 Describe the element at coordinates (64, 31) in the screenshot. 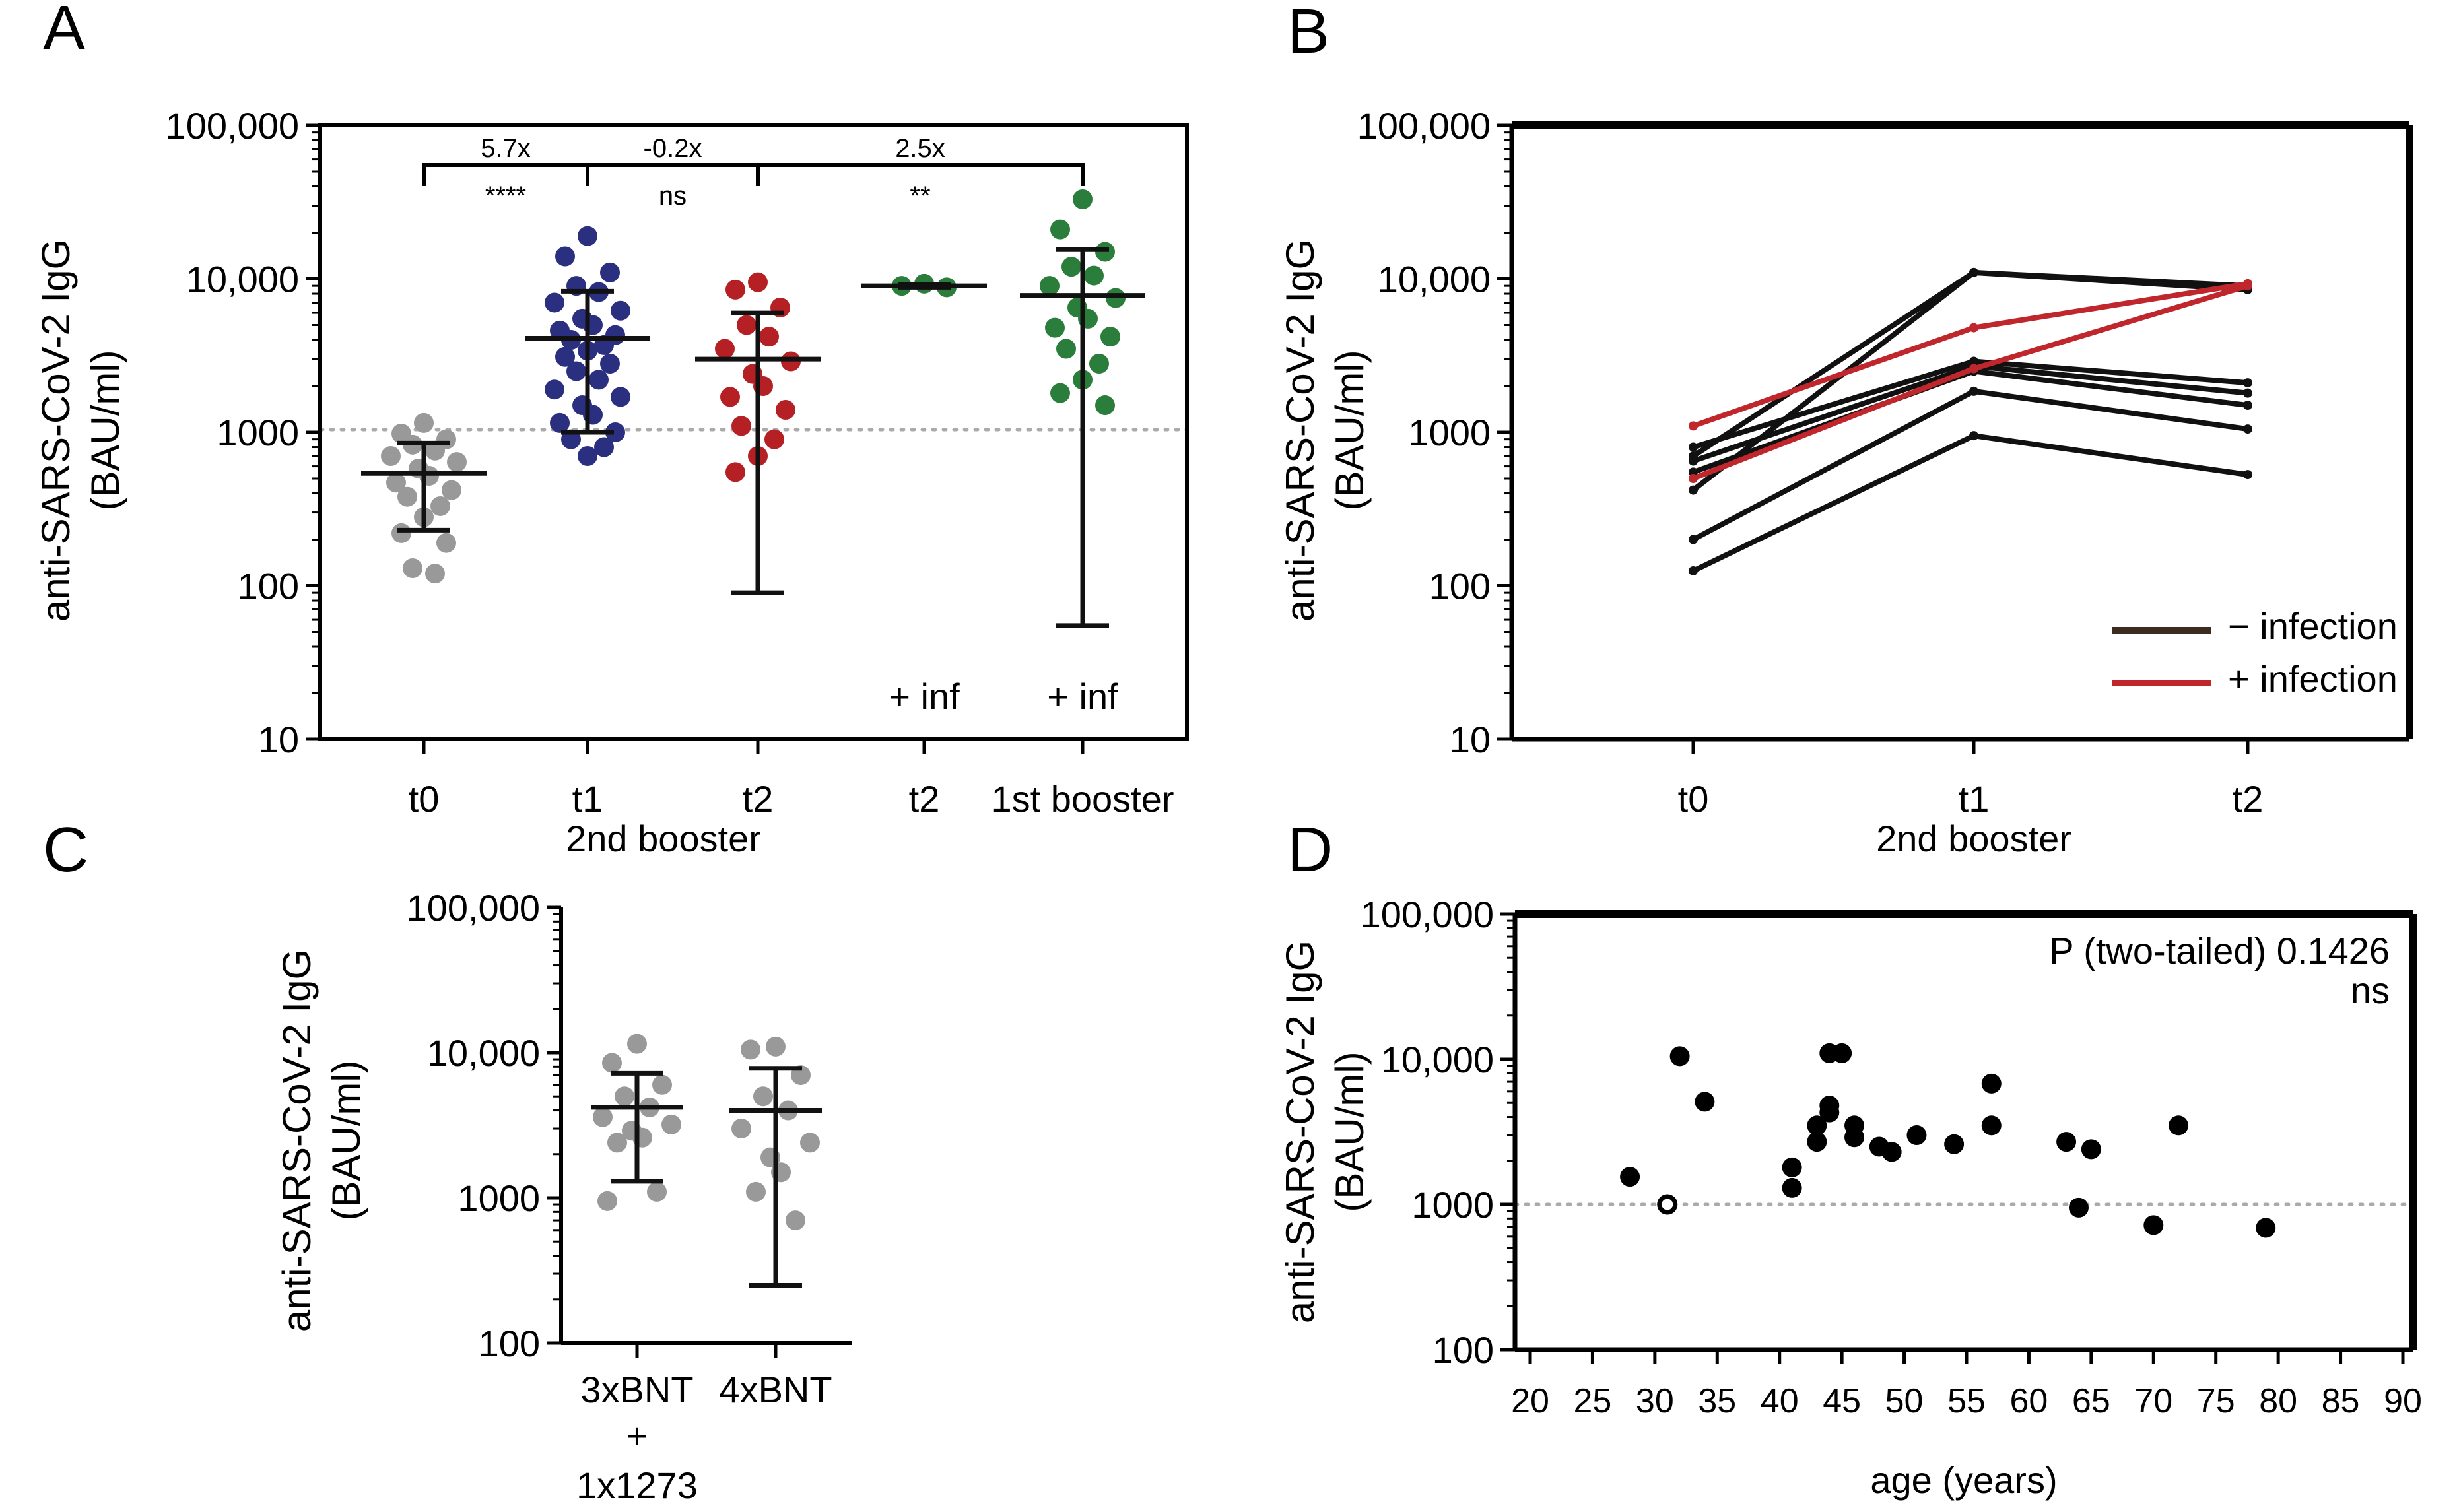

I see `panel-label-a: A` at that location.